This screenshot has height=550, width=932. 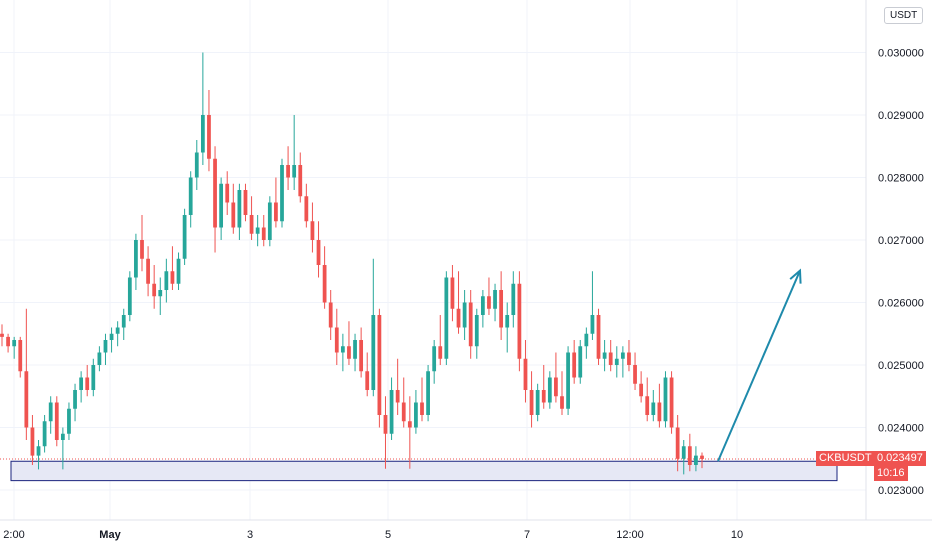 I want to click on y-tick-label: 0.025000, so click(x=901, y=366).